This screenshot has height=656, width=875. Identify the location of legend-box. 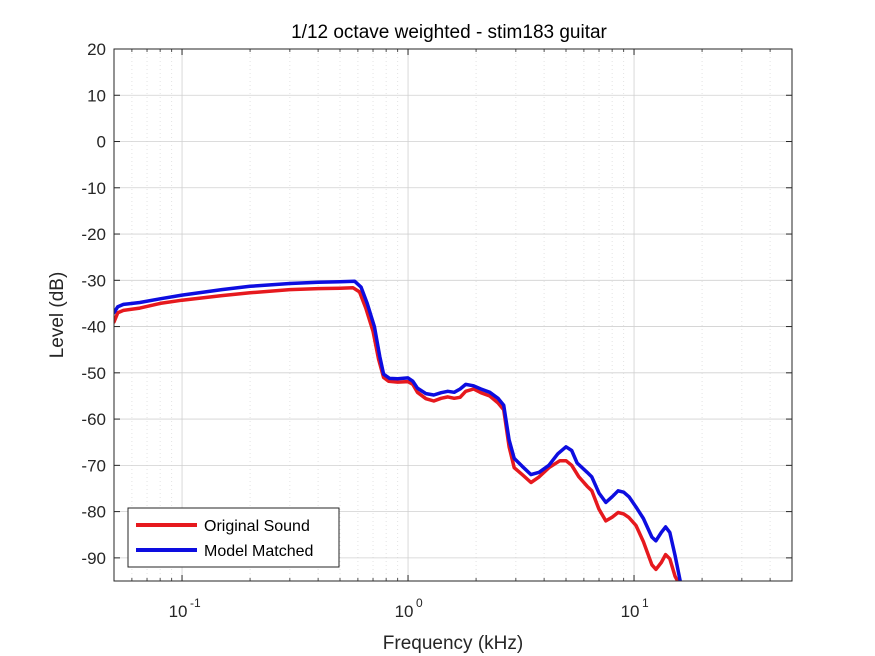
(233, 537).